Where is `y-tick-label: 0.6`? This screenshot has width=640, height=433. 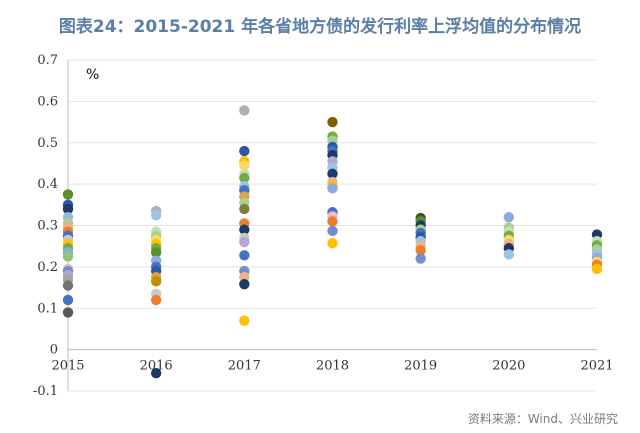 y-tick-label: 0.6 is located at coordinates (47, 101).